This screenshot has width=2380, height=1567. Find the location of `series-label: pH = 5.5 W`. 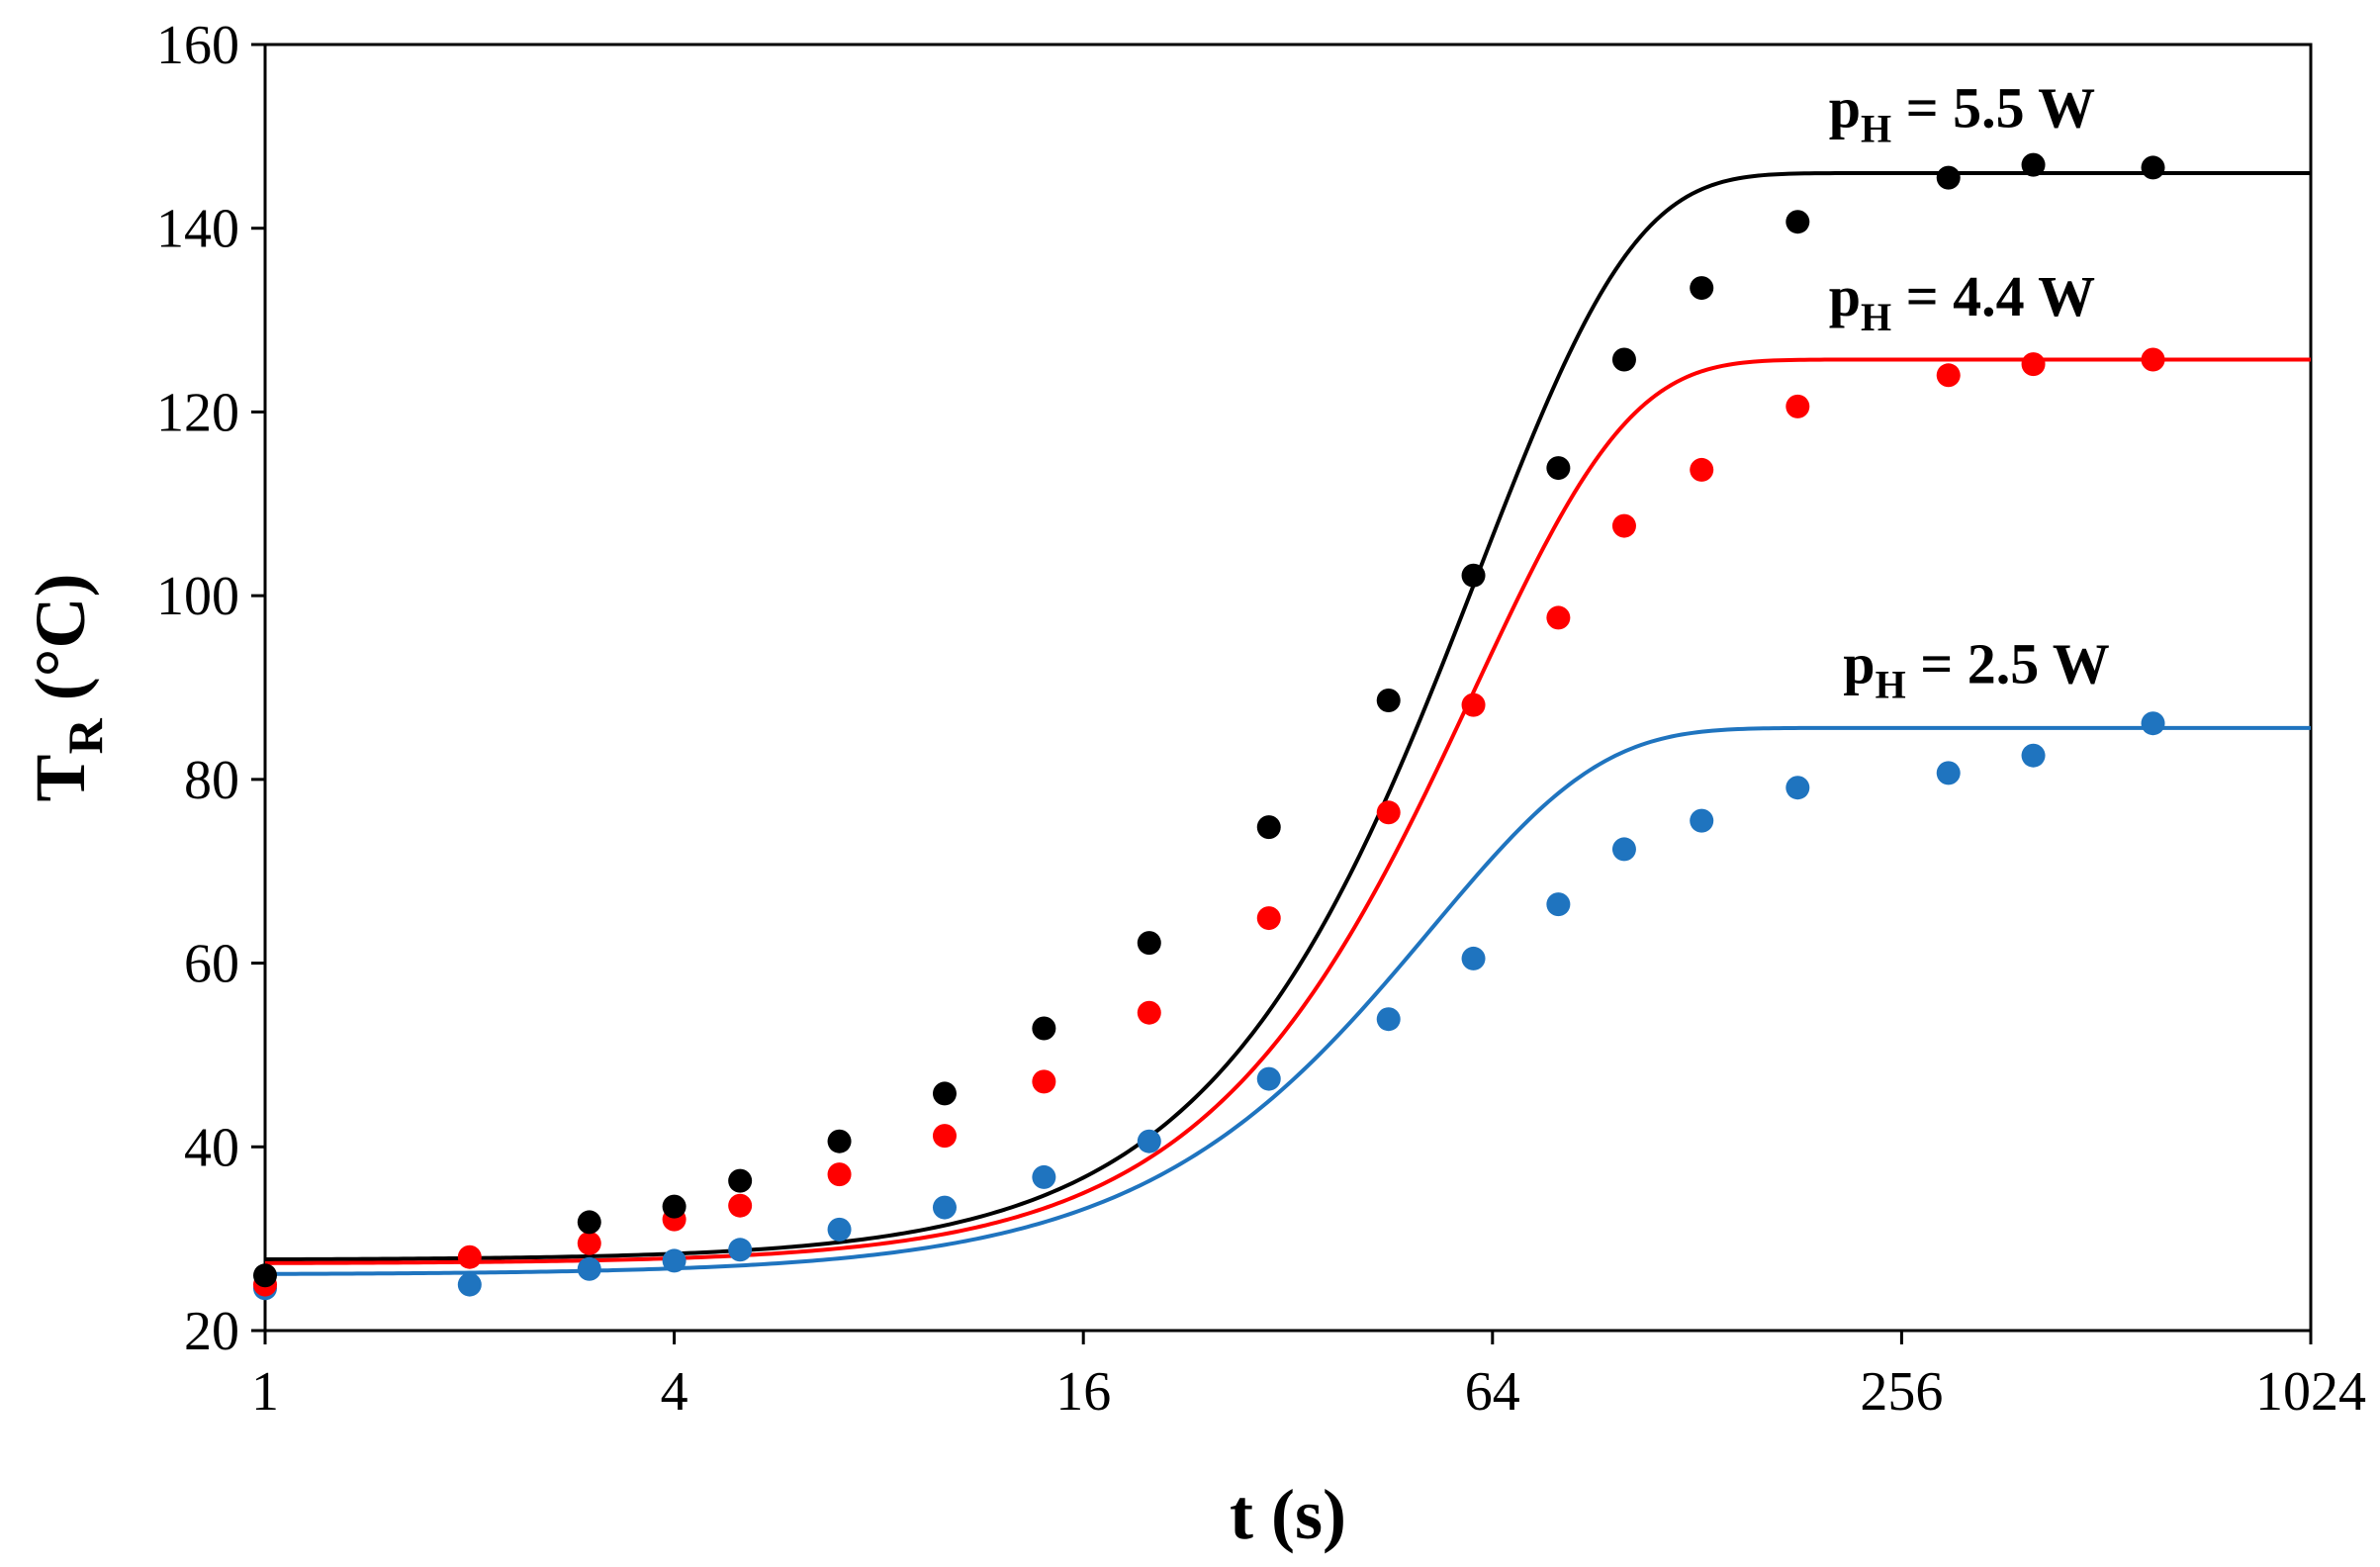

series-label: pH = 5.5 W is located at coordinates (1962, 113).